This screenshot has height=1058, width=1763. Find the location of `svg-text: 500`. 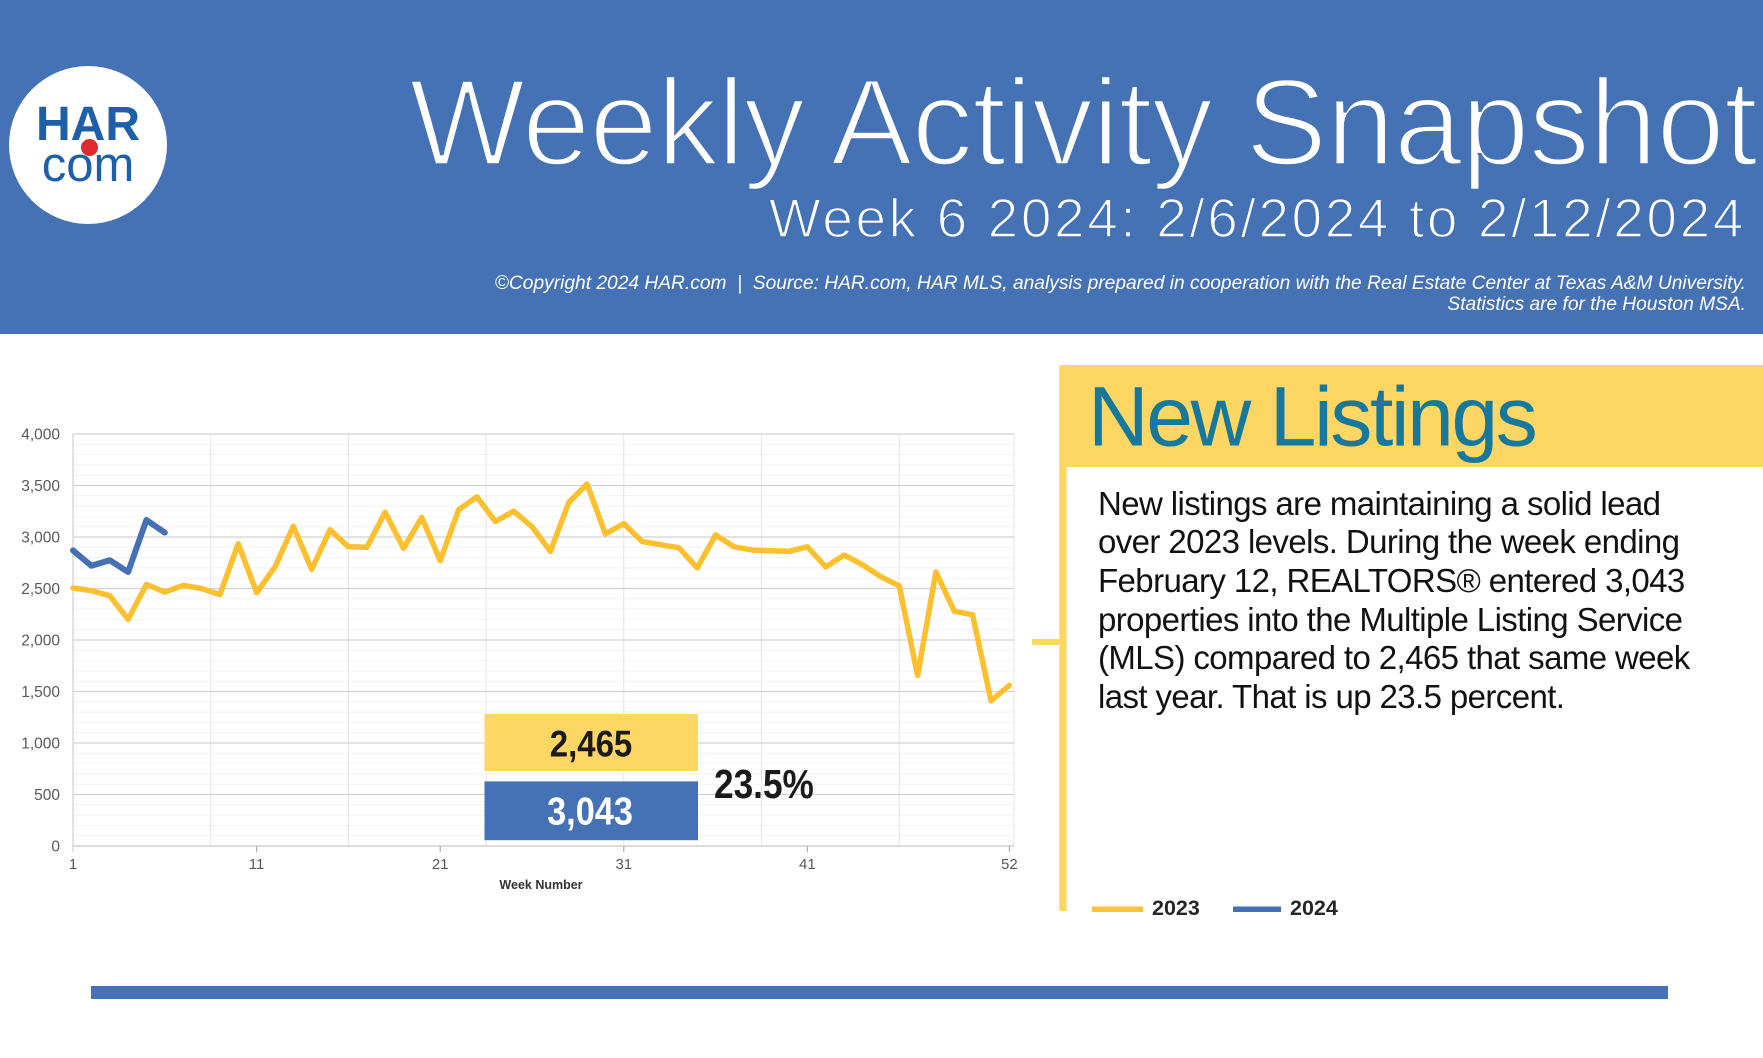

svg-text: 500 is located at coordinates (47, 795).